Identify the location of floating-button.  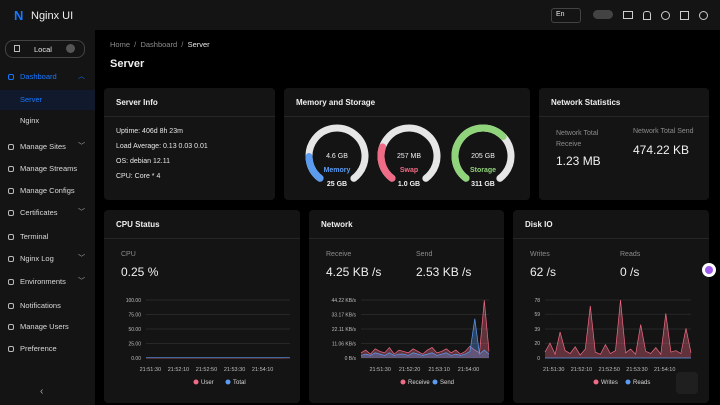
(709, 270).